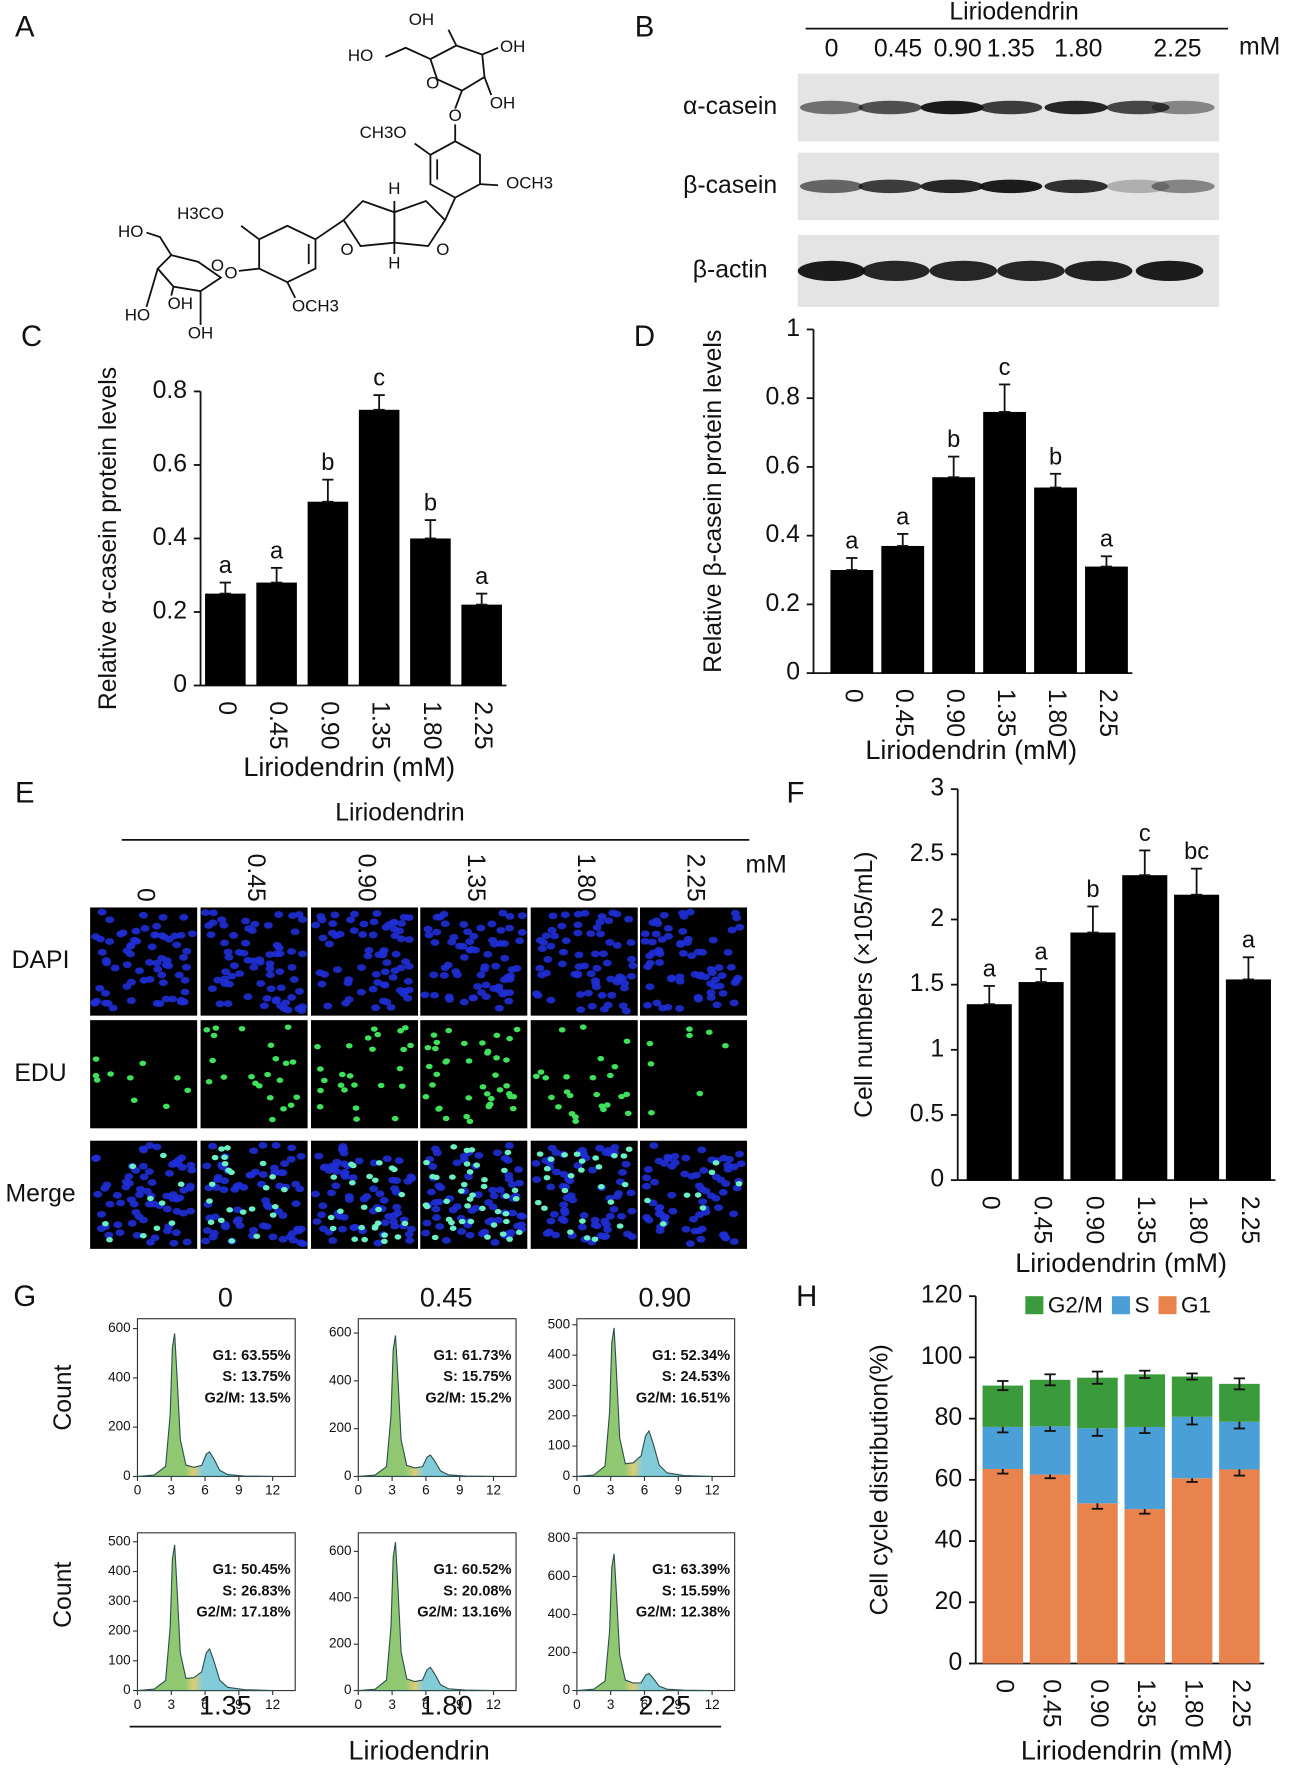  What do you see at coordinates (1239, 1566) in the screenshot?
I see `bar-segment` at bounding box center [1239, 1566].